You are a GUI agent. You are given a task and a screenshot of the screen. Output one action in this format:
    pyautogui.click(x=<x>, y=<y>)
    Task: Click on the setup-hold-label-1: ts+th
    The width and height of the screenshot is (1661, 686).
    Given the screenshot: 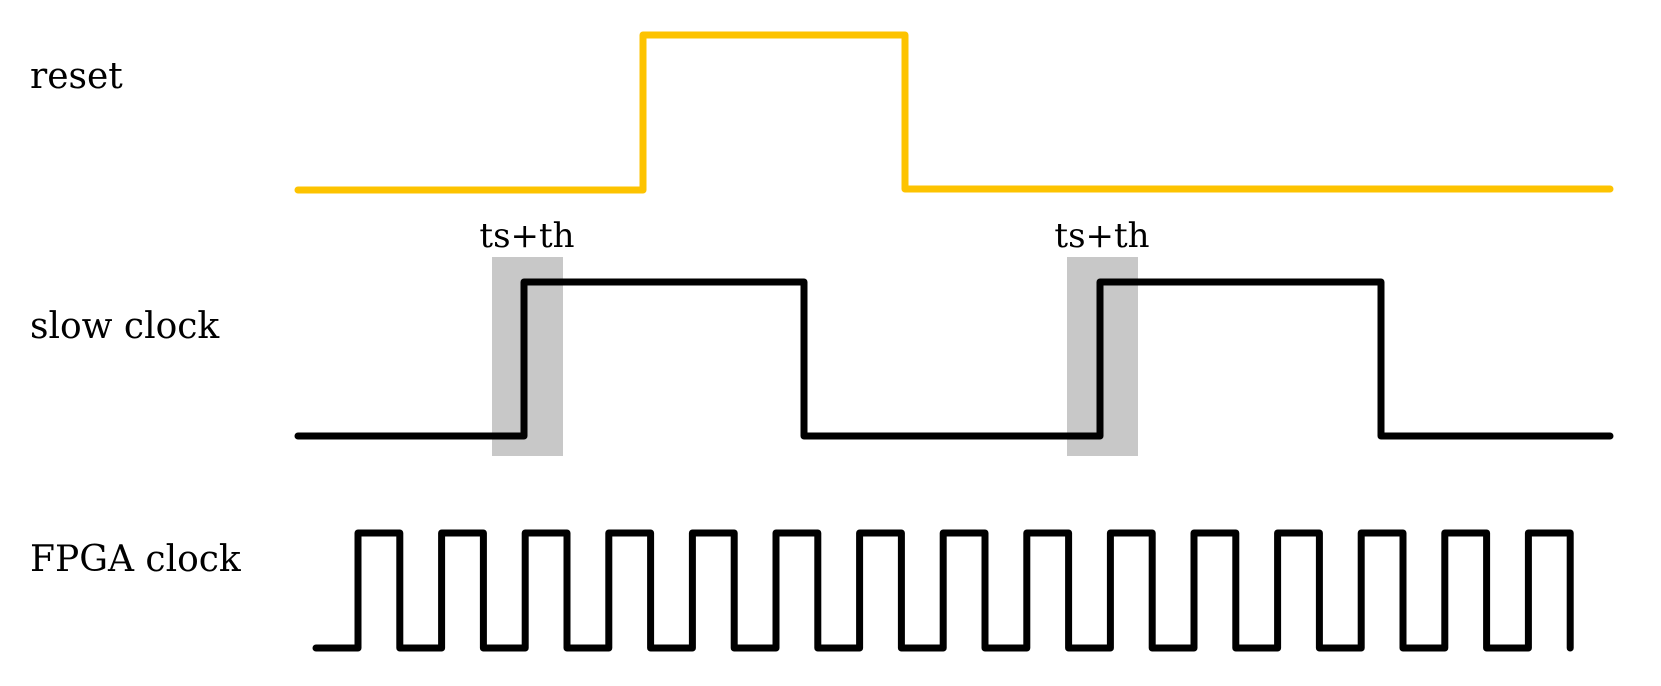 What is the action you would take?
    pyautogui.click(x=526, y=236)
    